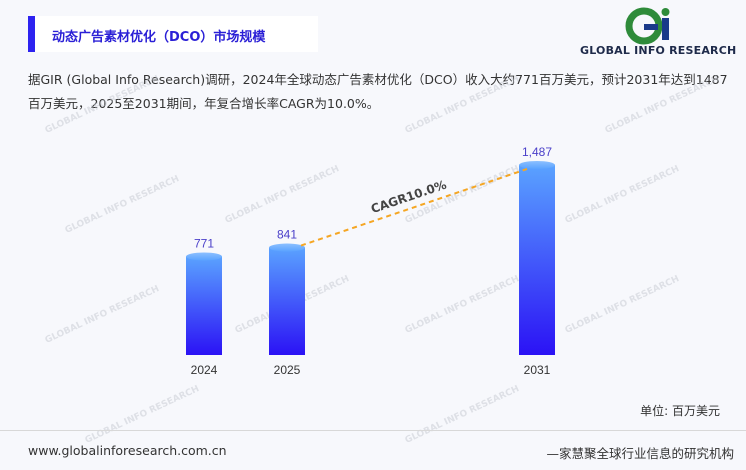 Image resolution: width=746 pixels, height=470 pixels. What do you see at coordinates (537, 260) in the screenshot?
I see `bar-2031` at bounding box center [537, 260].